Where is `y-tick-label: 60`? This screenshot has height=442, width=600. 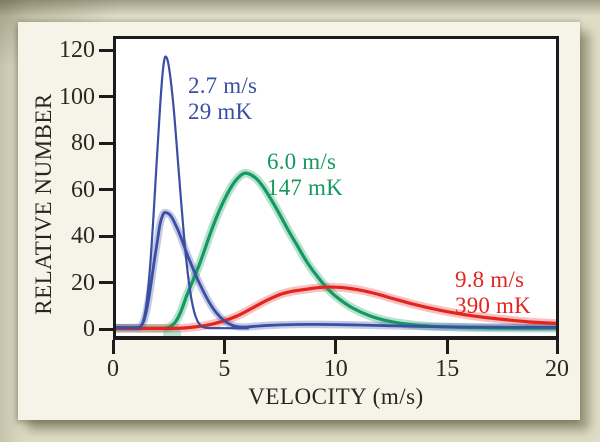
y-tick-label: 60 is located at coordinates (83, 189).